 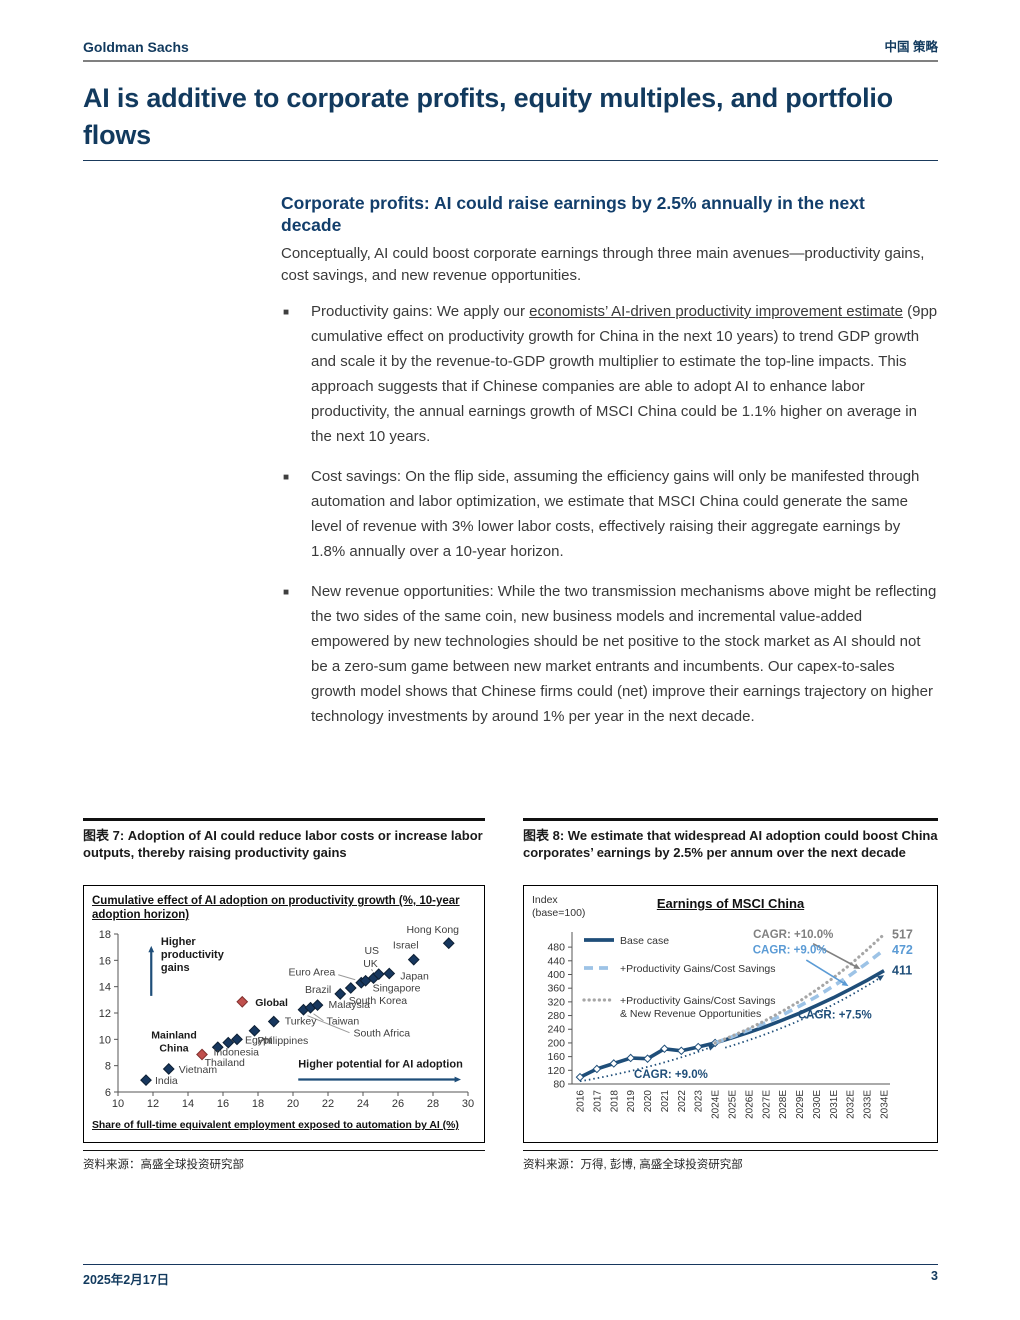 I want to click on exhibit-7-bottom-rule, so click(x=284, y=1150).